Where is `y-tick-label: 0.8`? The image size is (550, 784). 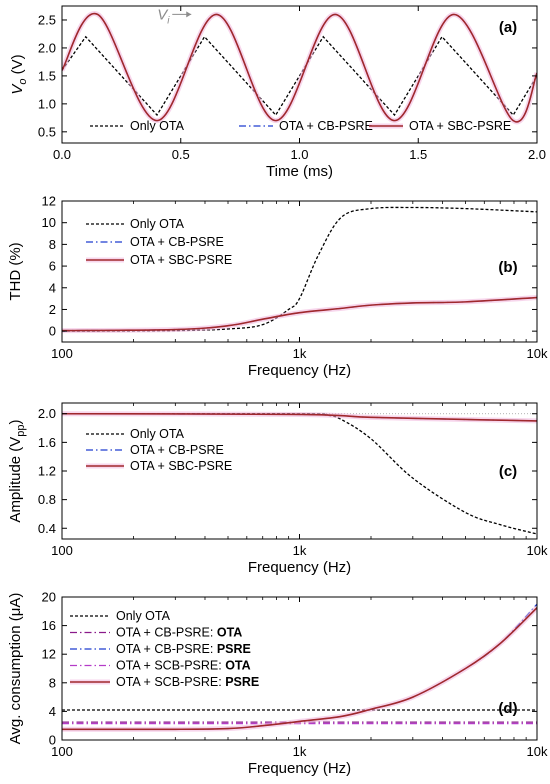
y-tick-label: 0.8 is located at coordinates (47, 499).